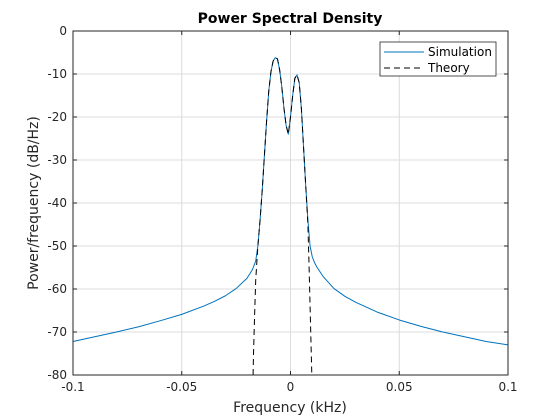  Describe the element at coordinates (57, 160) in the screenshot. I see `y-tick-label: -30` at that location.